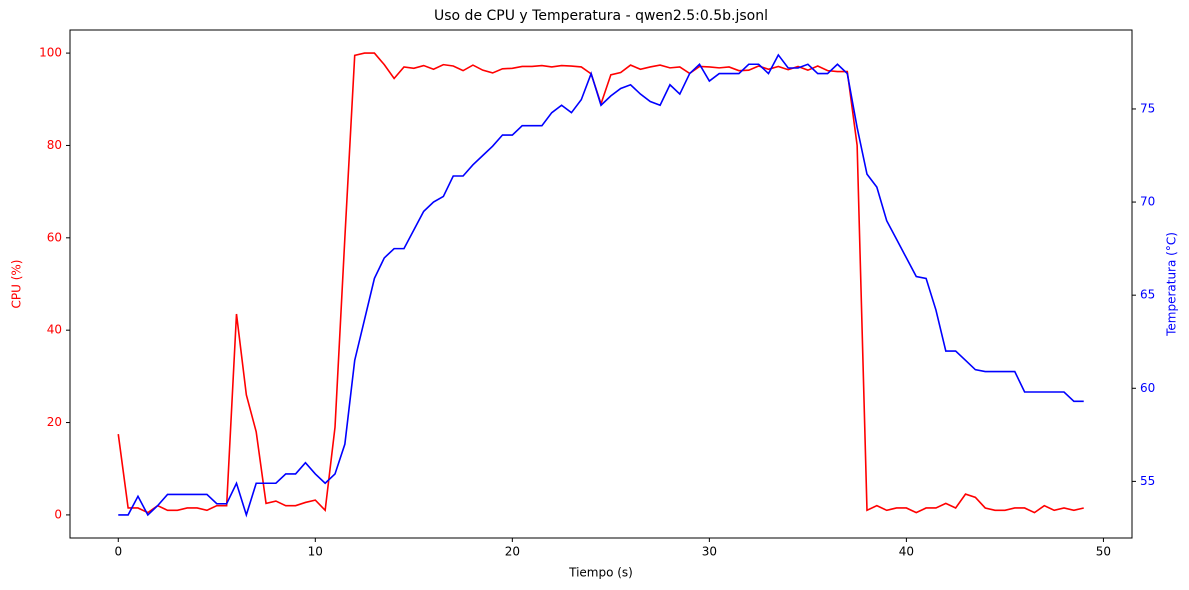  I want to click on y2-tick-label: 55, so click(1147, 481).